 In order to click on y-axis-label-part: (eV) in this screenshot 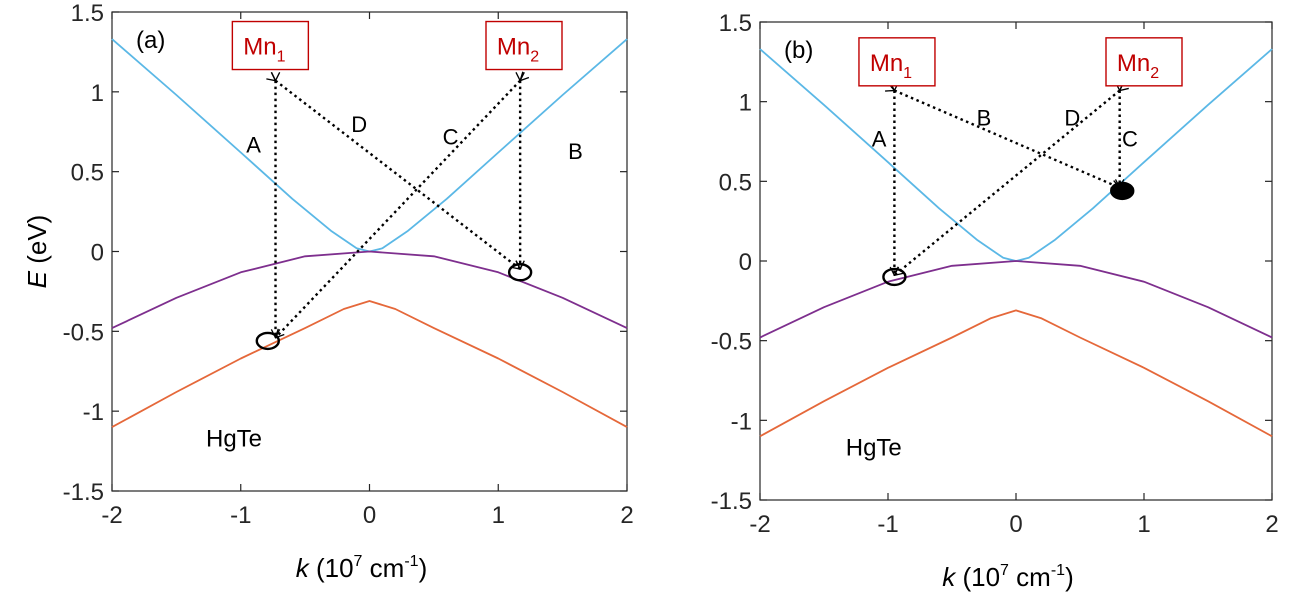, I will do `click(37, 243)`.